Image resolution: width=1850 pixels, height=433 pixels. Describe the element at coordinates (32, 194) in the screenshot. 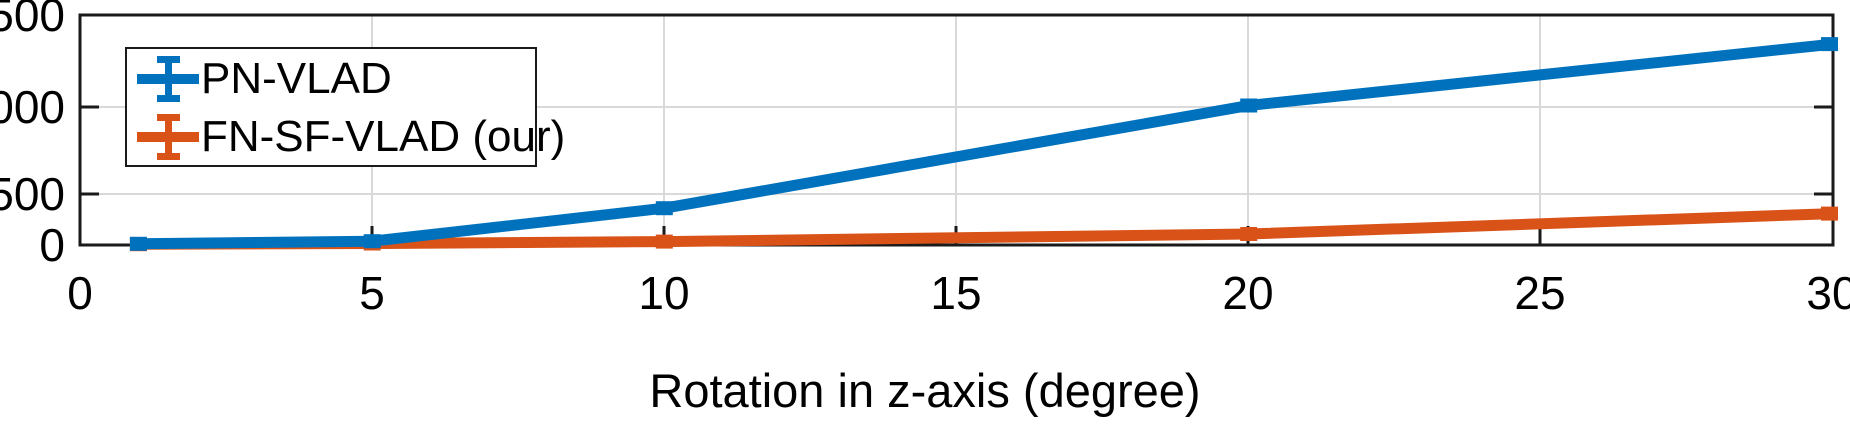

I see `y-tick-label-500: 500` at that location.